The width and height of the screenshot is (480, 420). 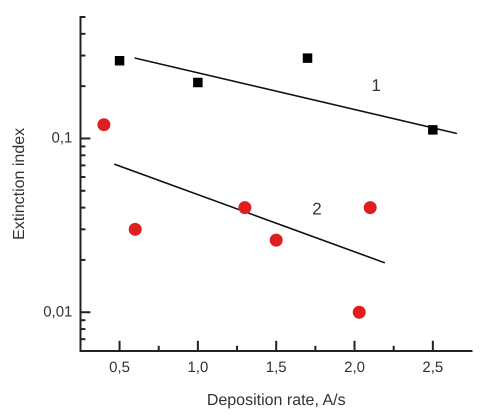 What do you see at coordinates (376, 86) in the screenshot?
I see `series-label: 1` at bounding box center [376, 86].